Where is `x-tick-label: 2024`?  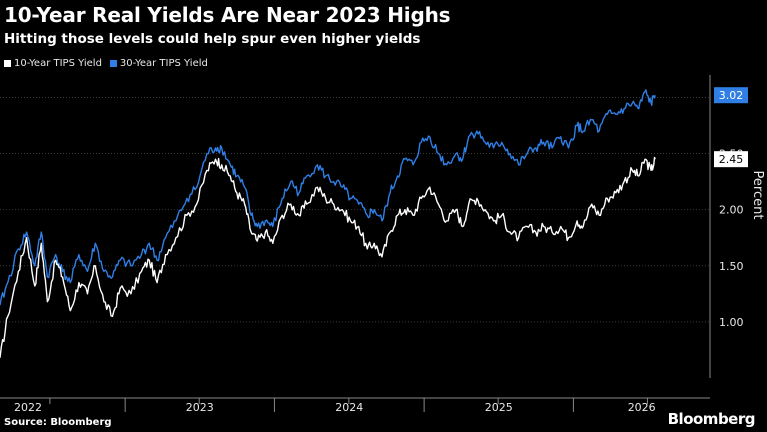 x-tick-label: 2024 is located at coordinates (349, 407).